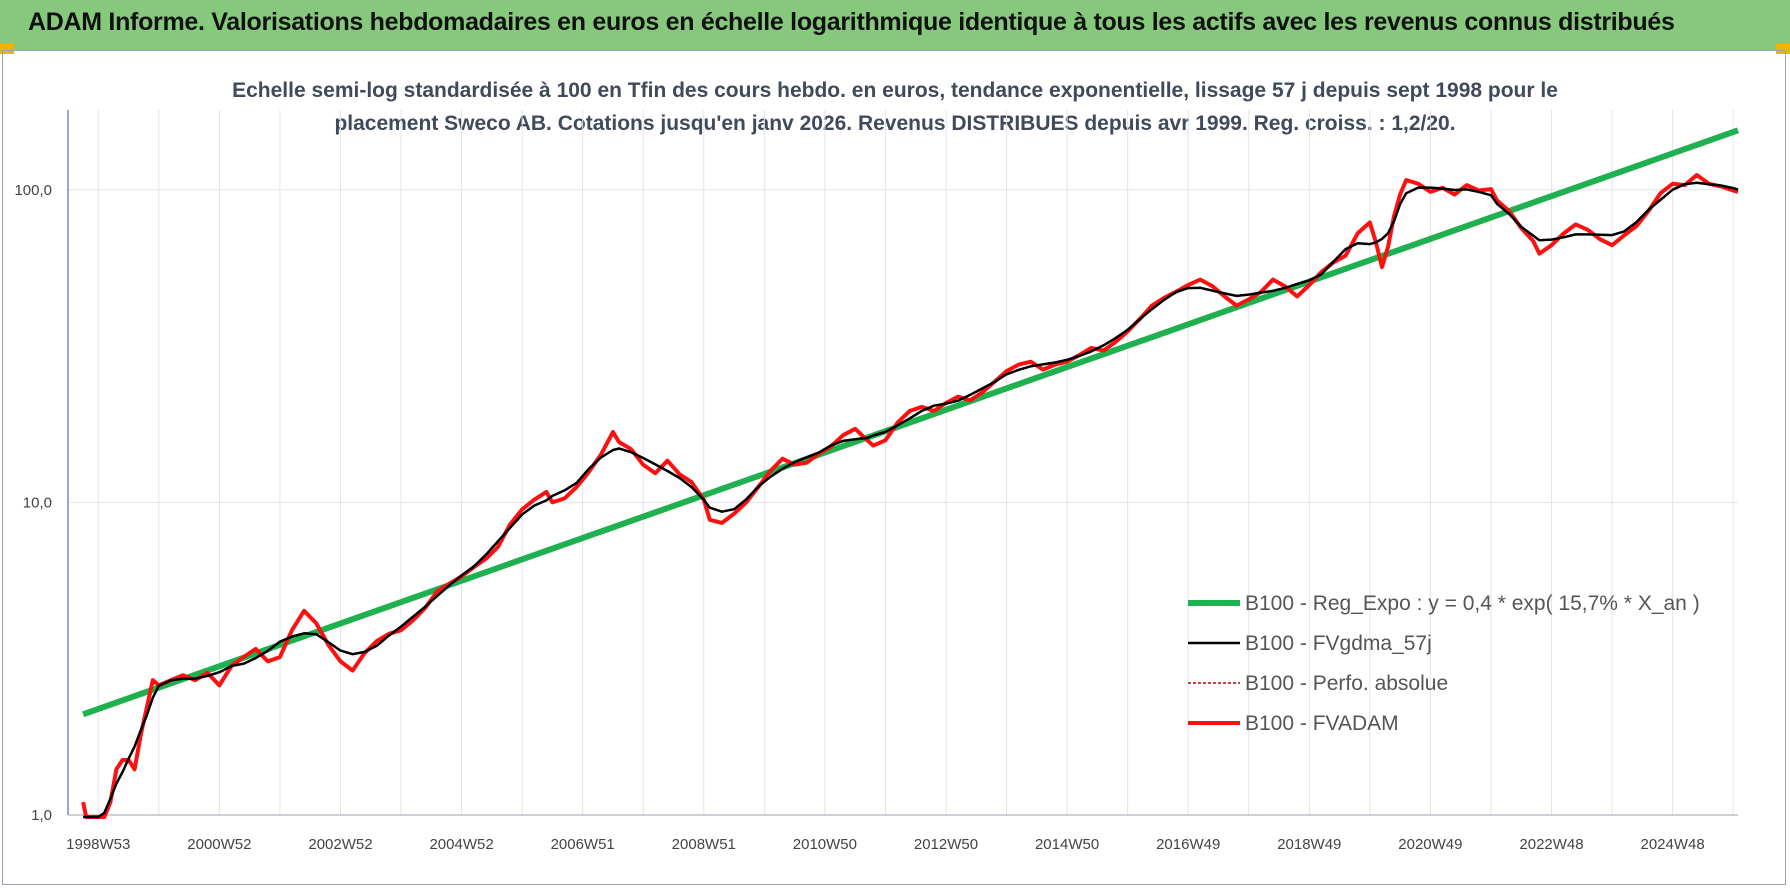  What do you see at coordinates (461, 844) in the screenshot?
I see `x-tick-label: 2004W52` at bounding box center [461, 844].